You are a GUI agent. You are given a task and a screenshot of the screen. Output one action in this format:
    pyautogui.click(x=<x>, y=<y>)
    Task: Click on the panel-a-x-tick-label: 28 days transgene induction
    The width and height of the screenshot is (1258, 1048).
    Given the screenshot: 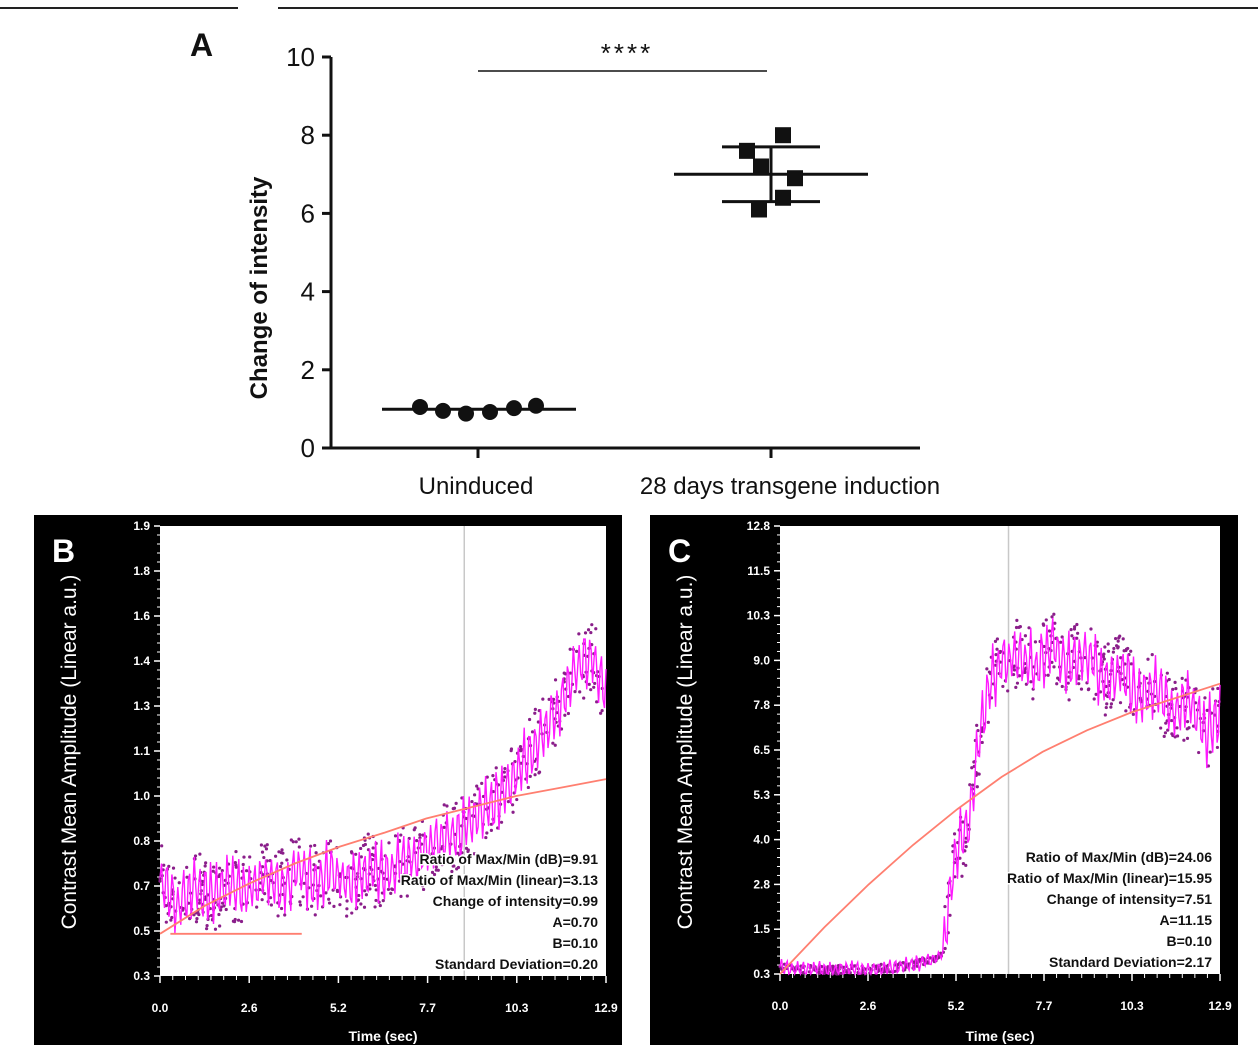 What is the action you would take?
    pyautogui.click(x=790, y=486)
    